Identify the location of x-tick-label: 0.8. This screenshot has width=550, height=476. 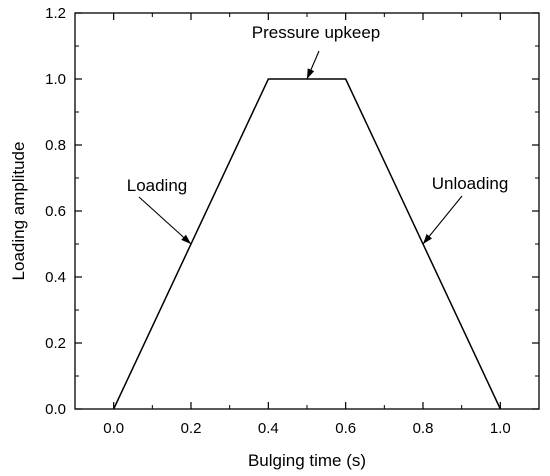
(423, 428).